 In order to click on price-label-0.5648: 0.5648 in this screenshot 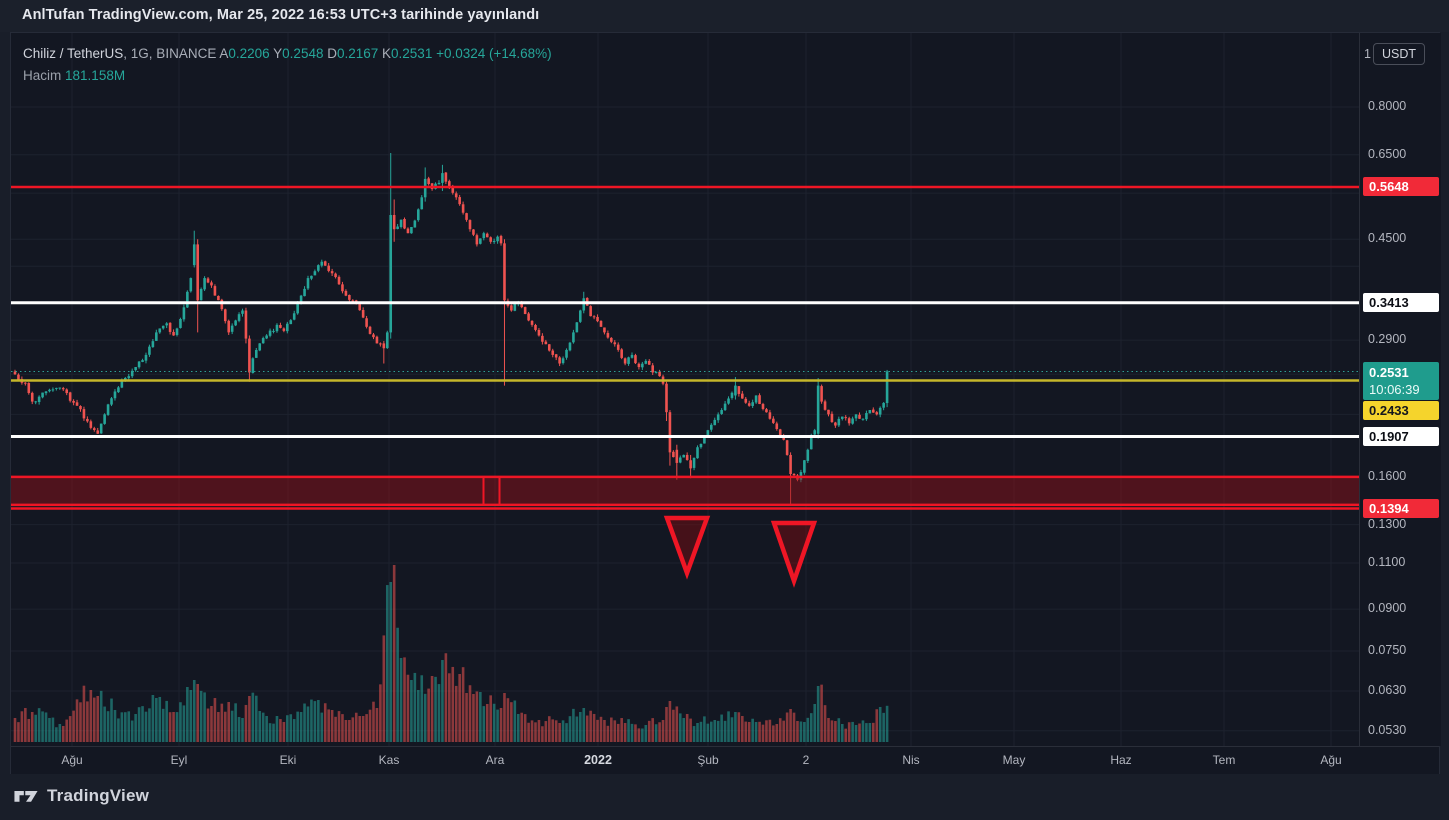, I will do `click(1401, 186)`.